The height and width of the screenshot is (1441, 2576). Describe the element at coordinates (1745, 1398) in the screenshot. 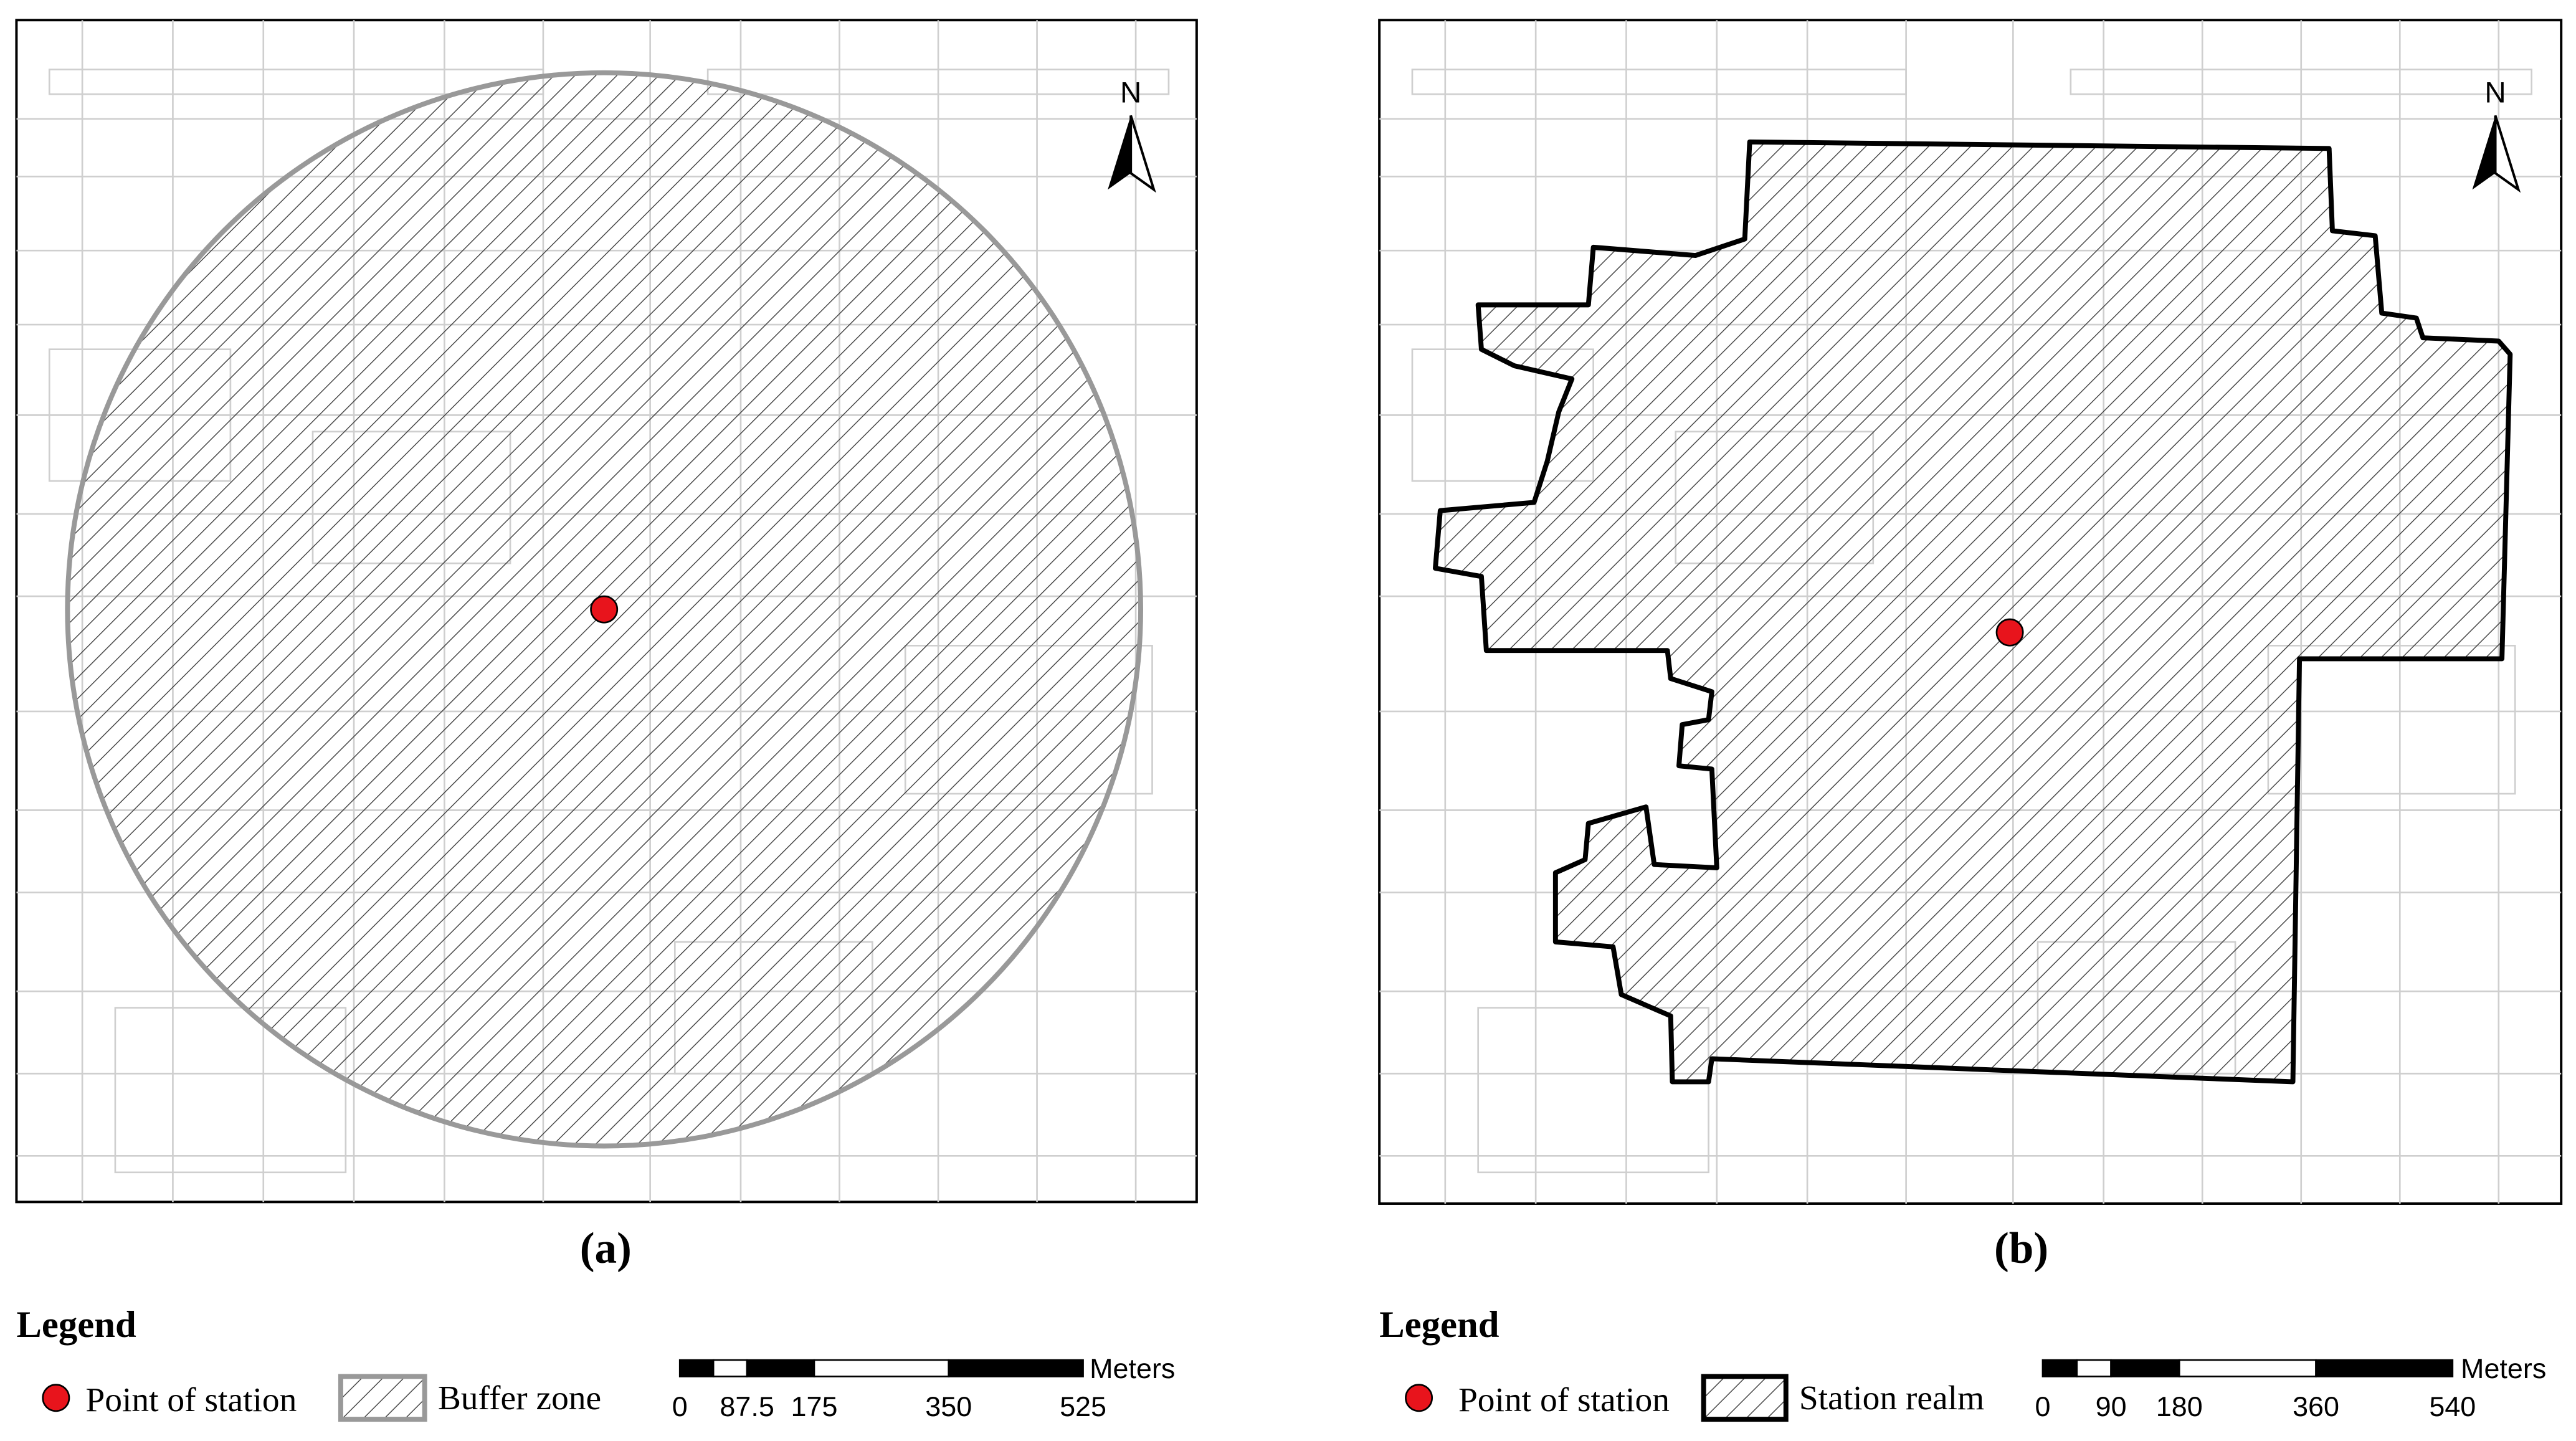

I see `legend-realm-symbol` at that location.